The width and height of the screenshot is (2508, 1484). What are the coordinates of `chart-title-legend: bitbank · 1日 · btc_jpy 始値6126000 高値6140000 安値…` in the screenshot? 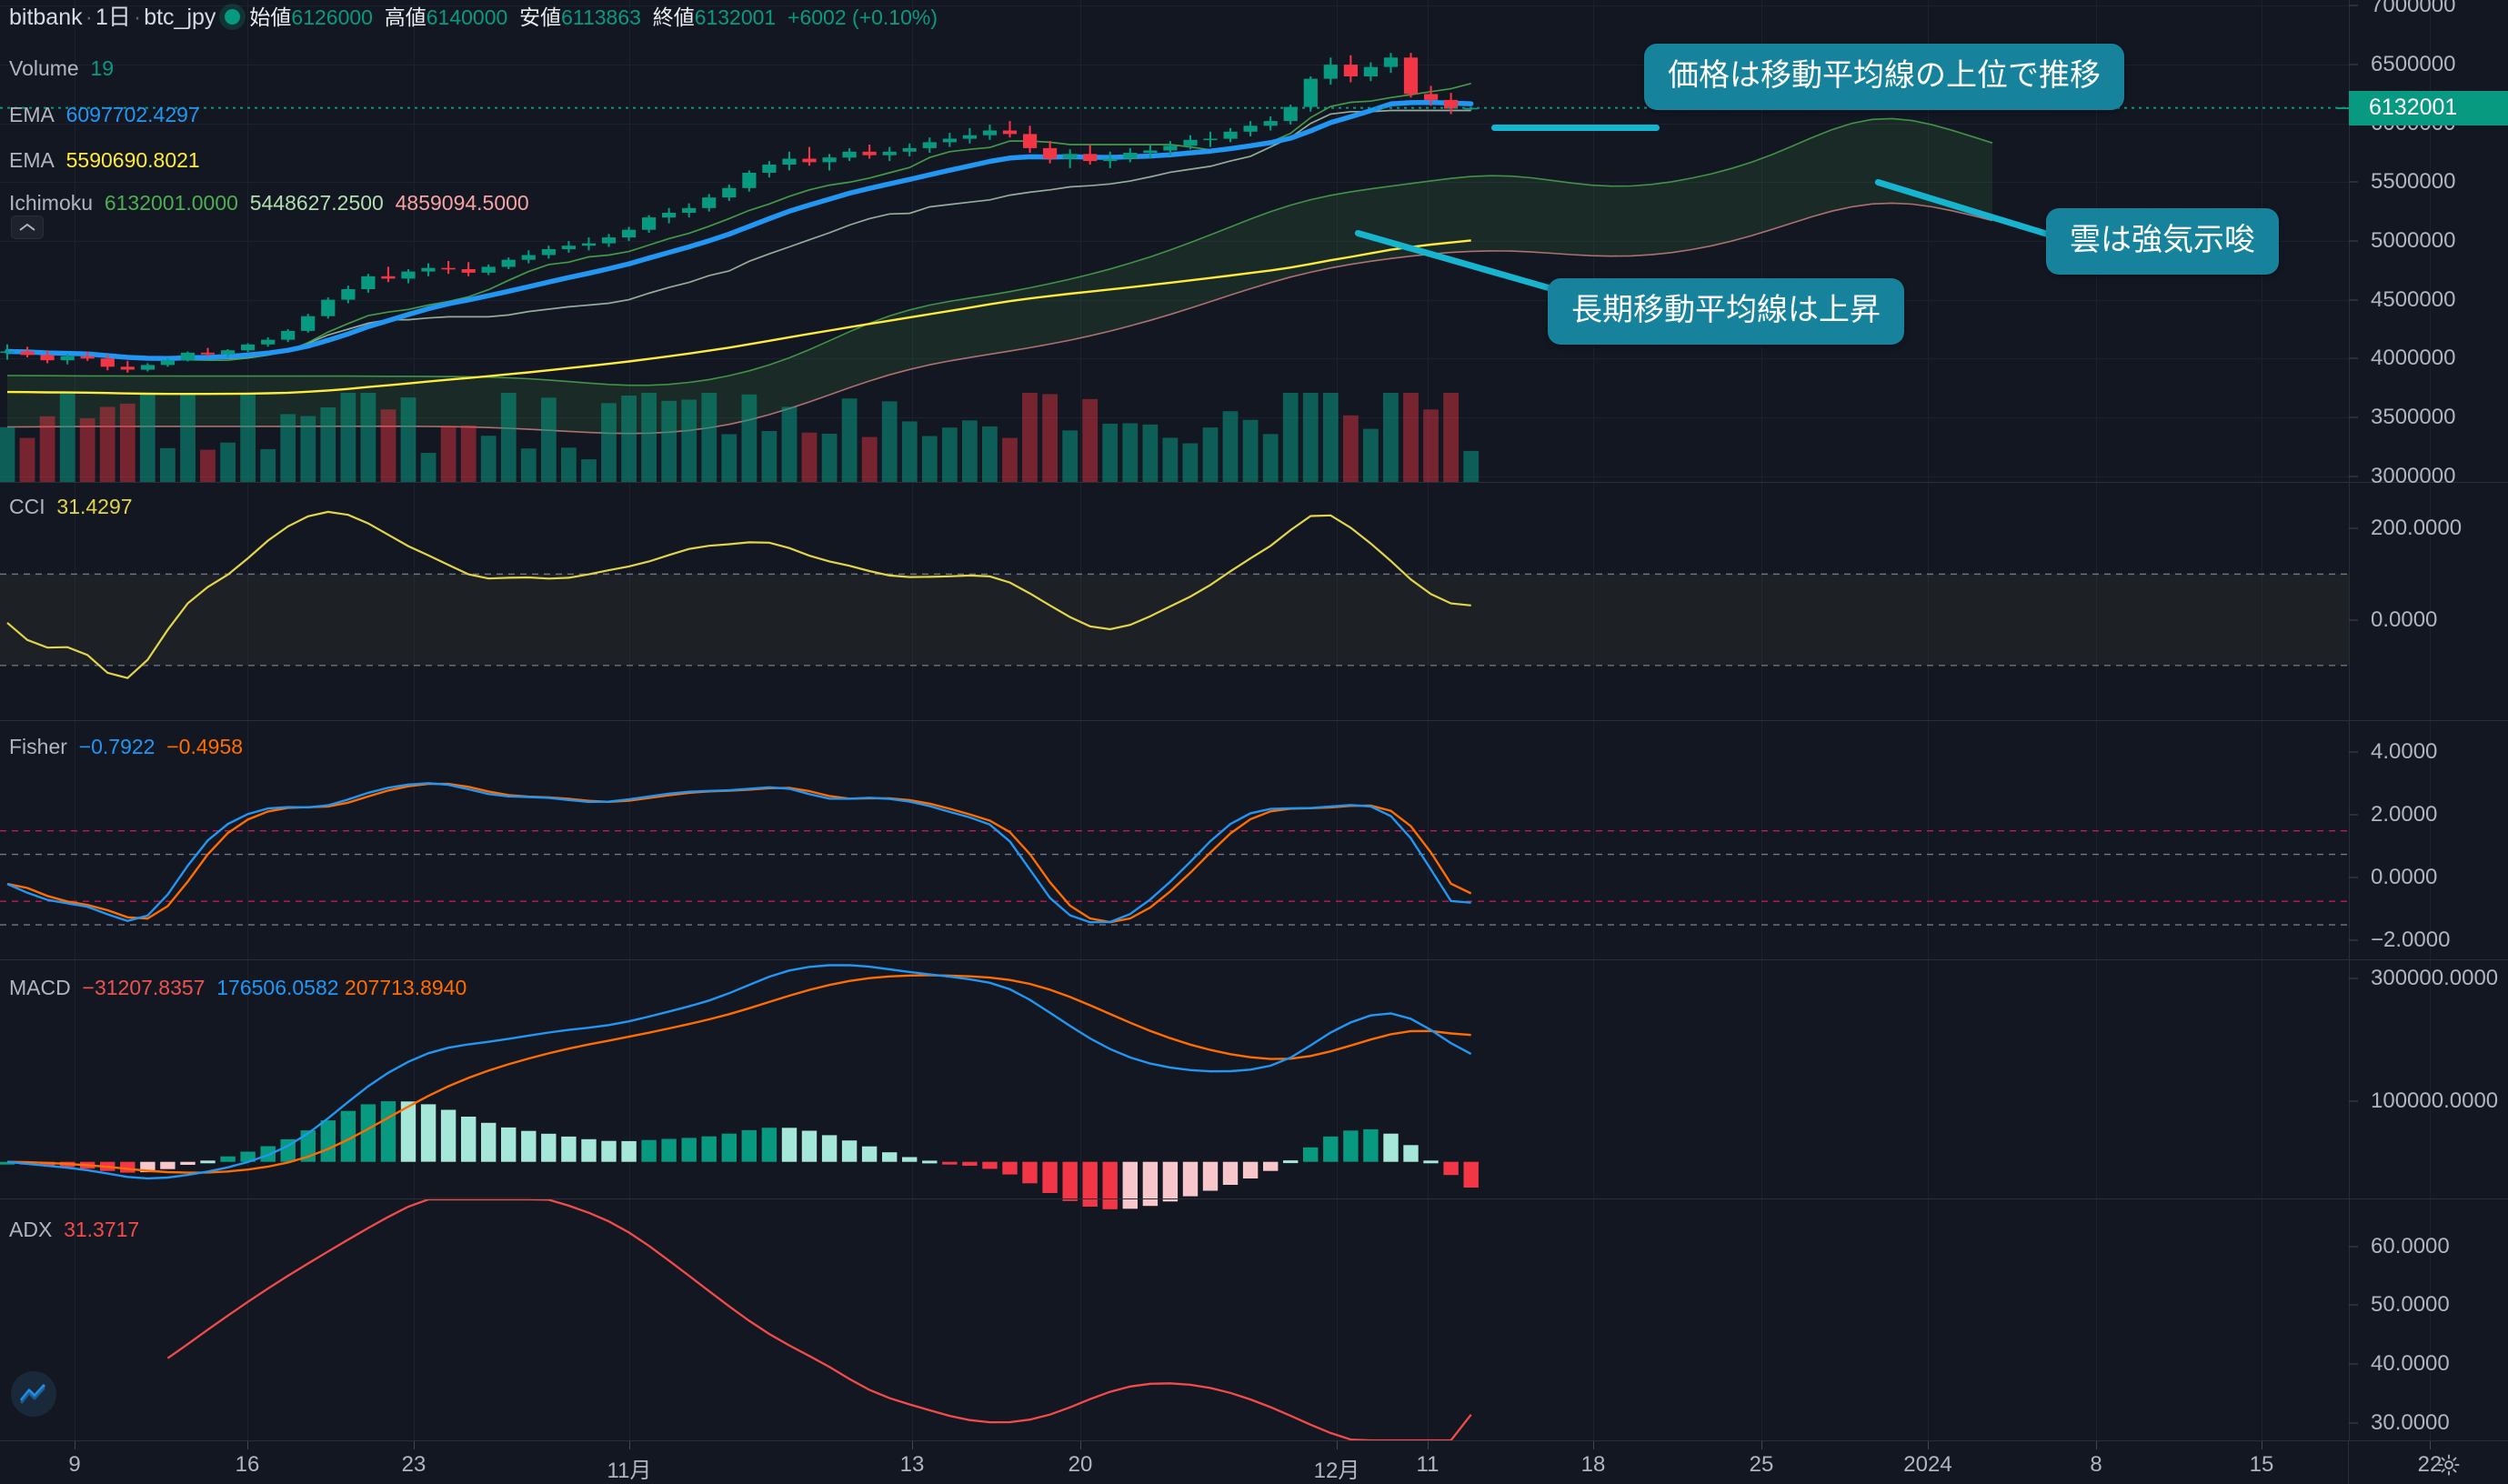 It's located at (473, 17).